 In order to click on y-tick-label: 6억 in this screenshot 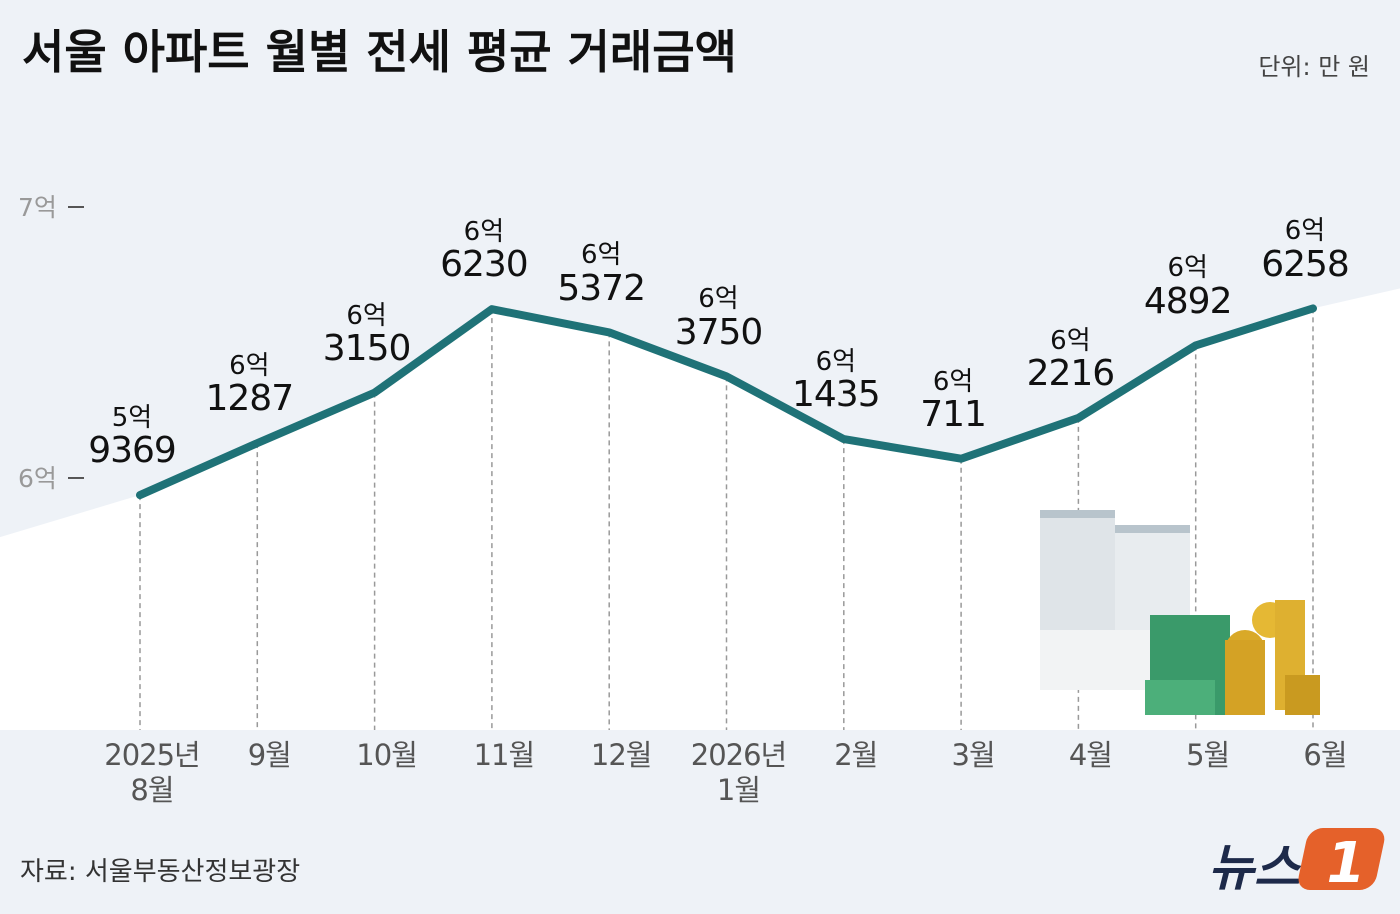, I will do `click(37, 478)`.